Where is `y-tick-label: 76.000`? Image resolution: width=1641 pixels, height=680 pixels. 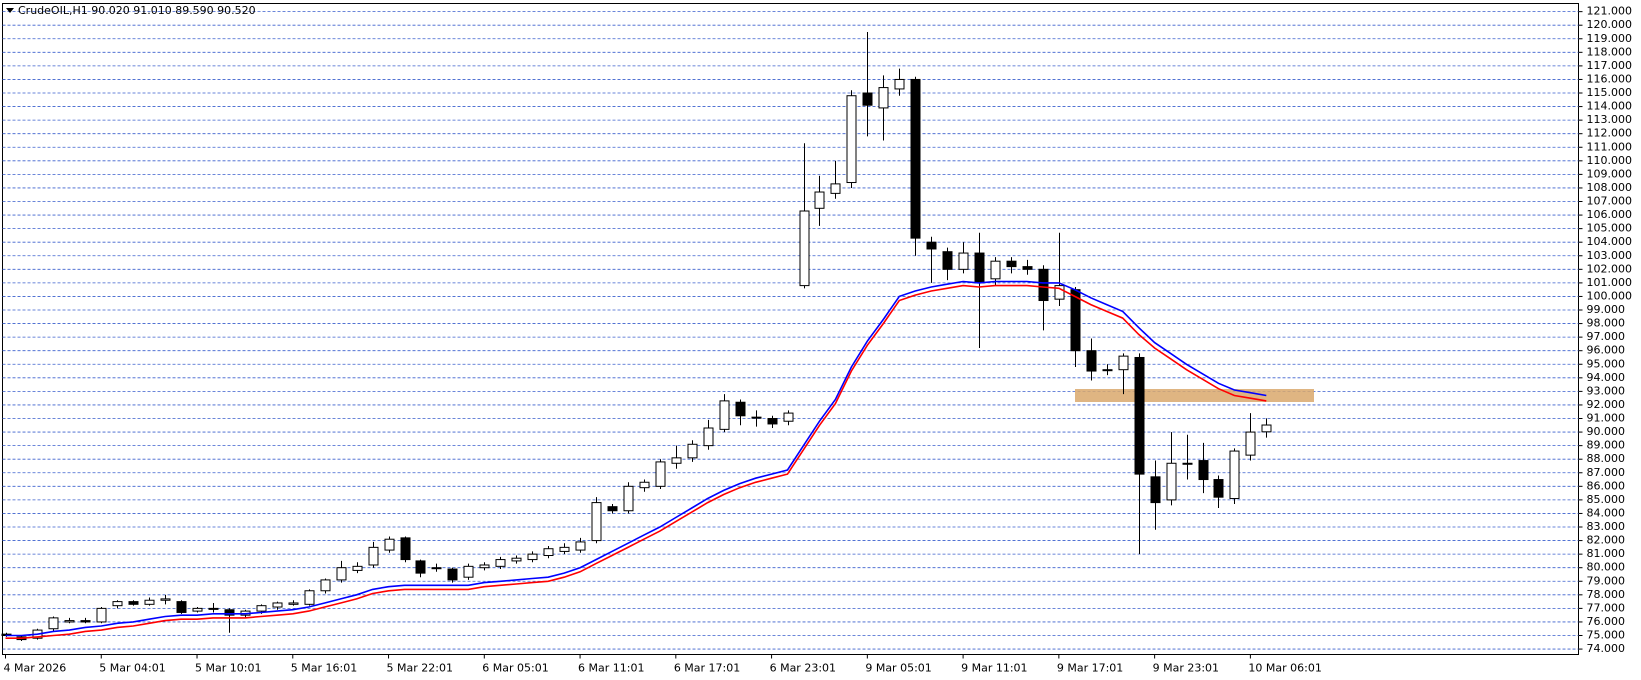 y-tick-label: 76.000 is located at coordinates (1606, 621).